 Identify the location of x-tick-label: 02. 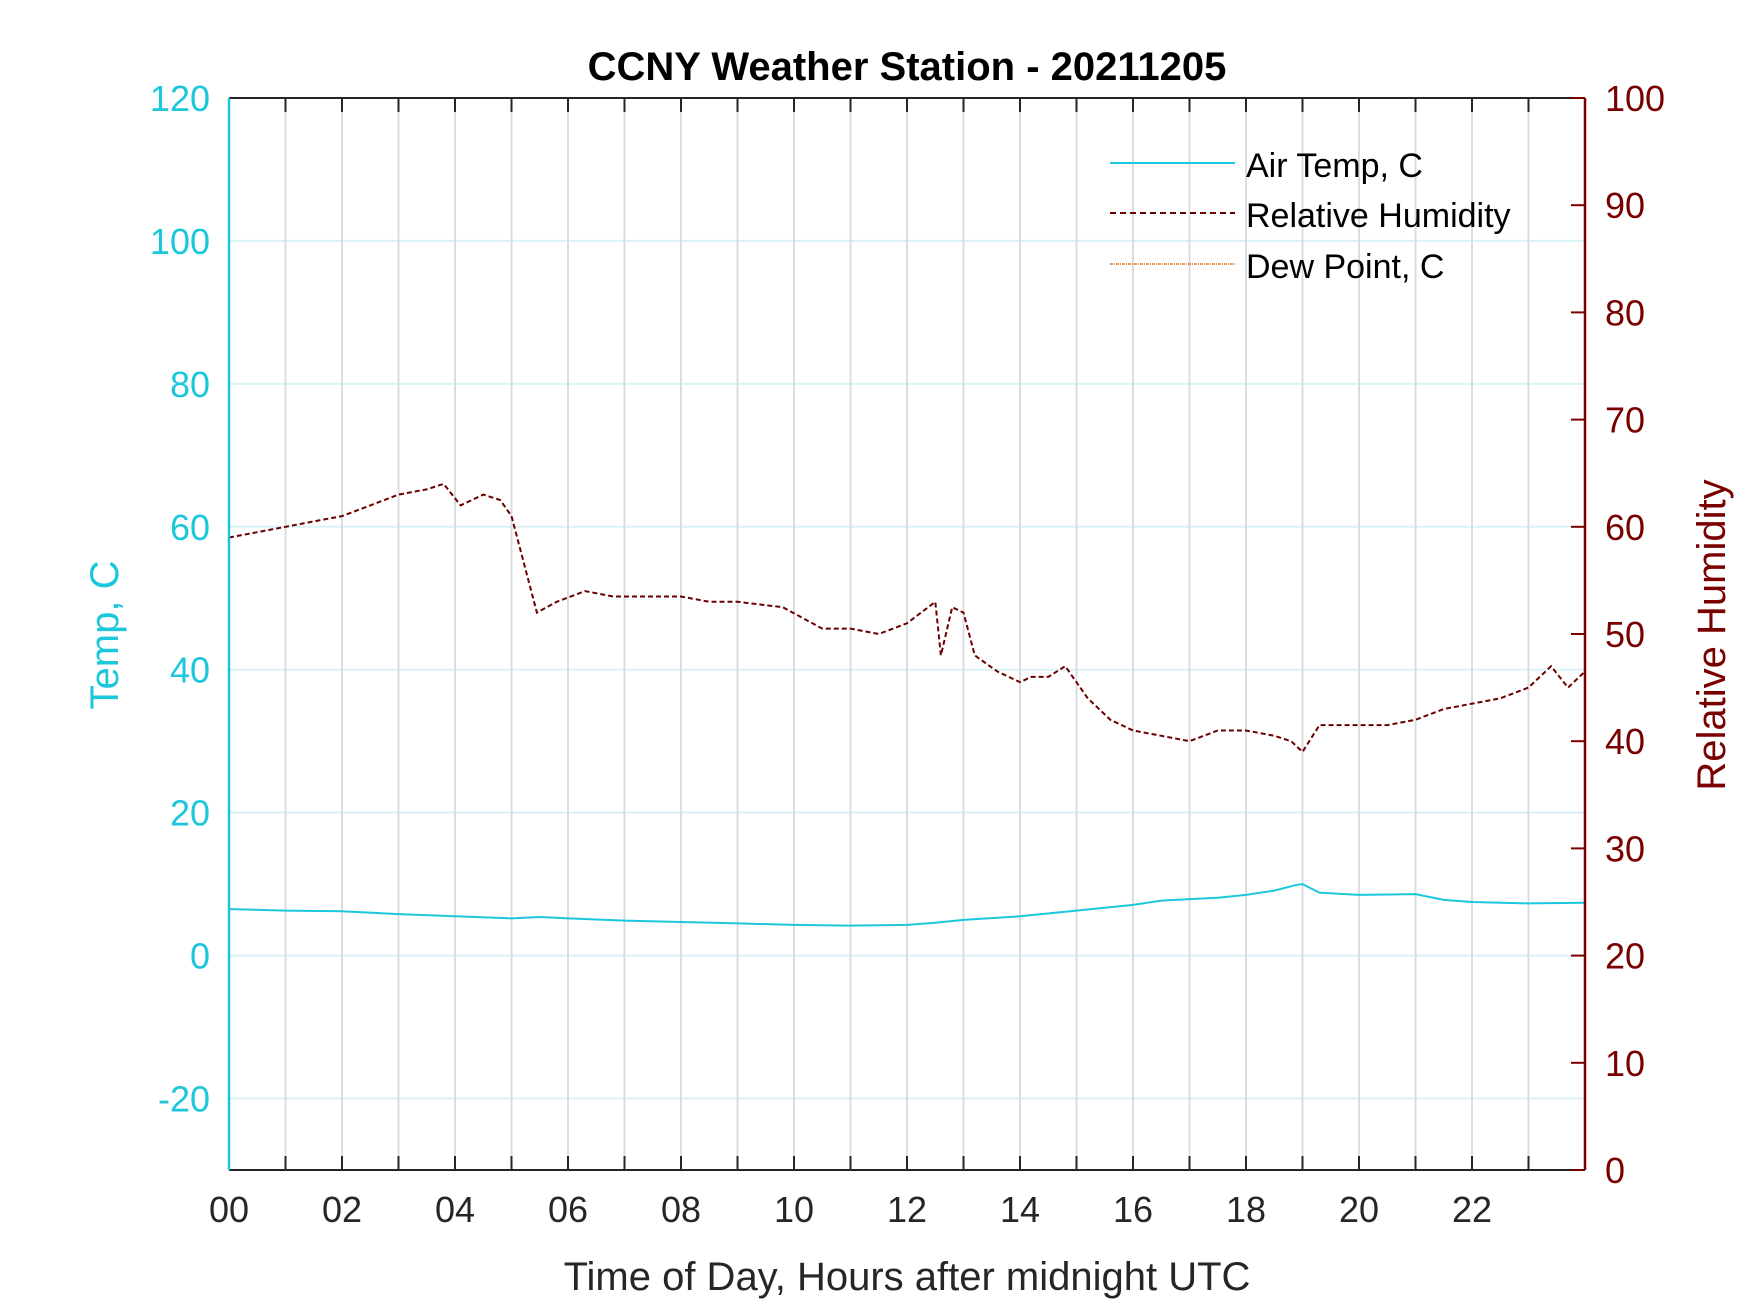
(342, 1209).